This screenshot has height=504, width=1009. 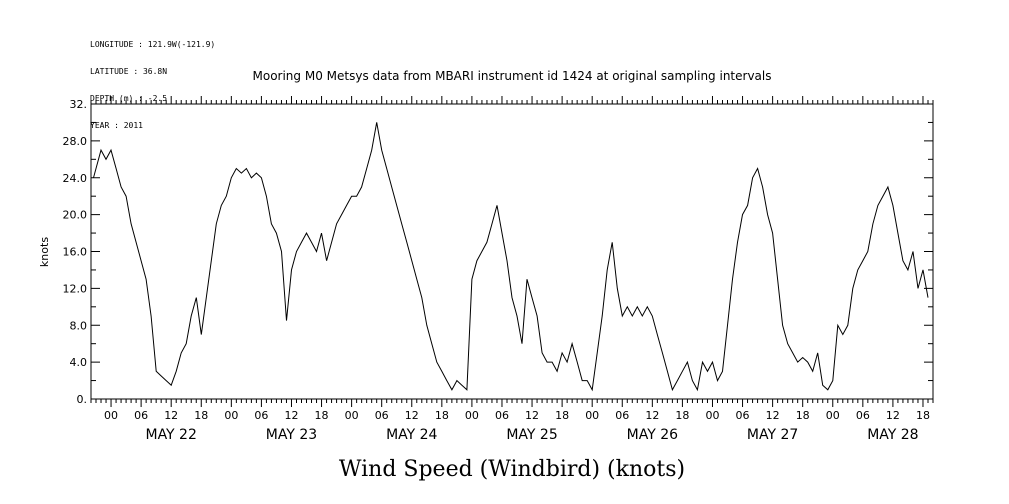 I want to click on y-tick-label: 0., so click(x=82, y=399).